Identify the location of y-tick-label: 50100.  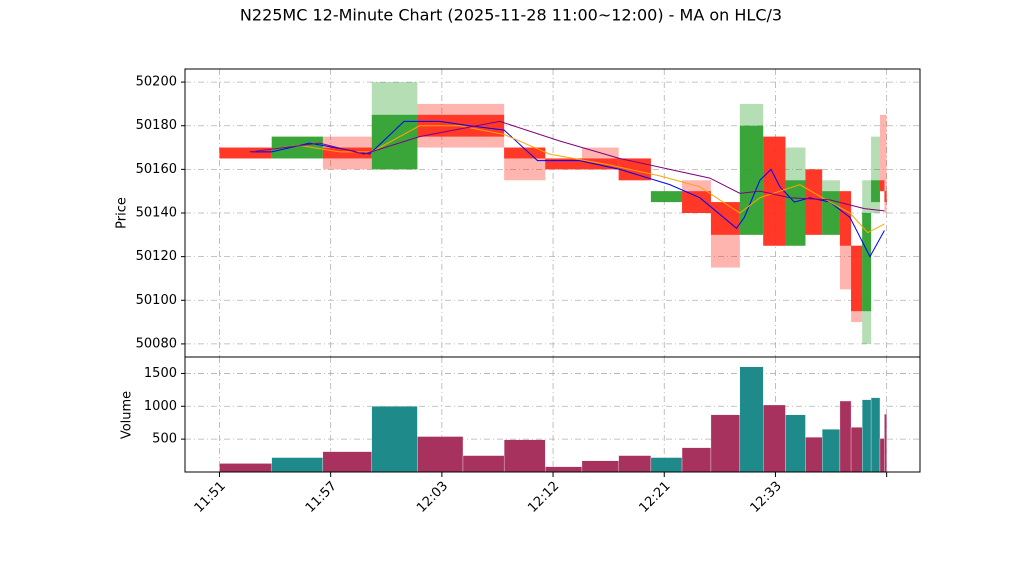
(156, 300).